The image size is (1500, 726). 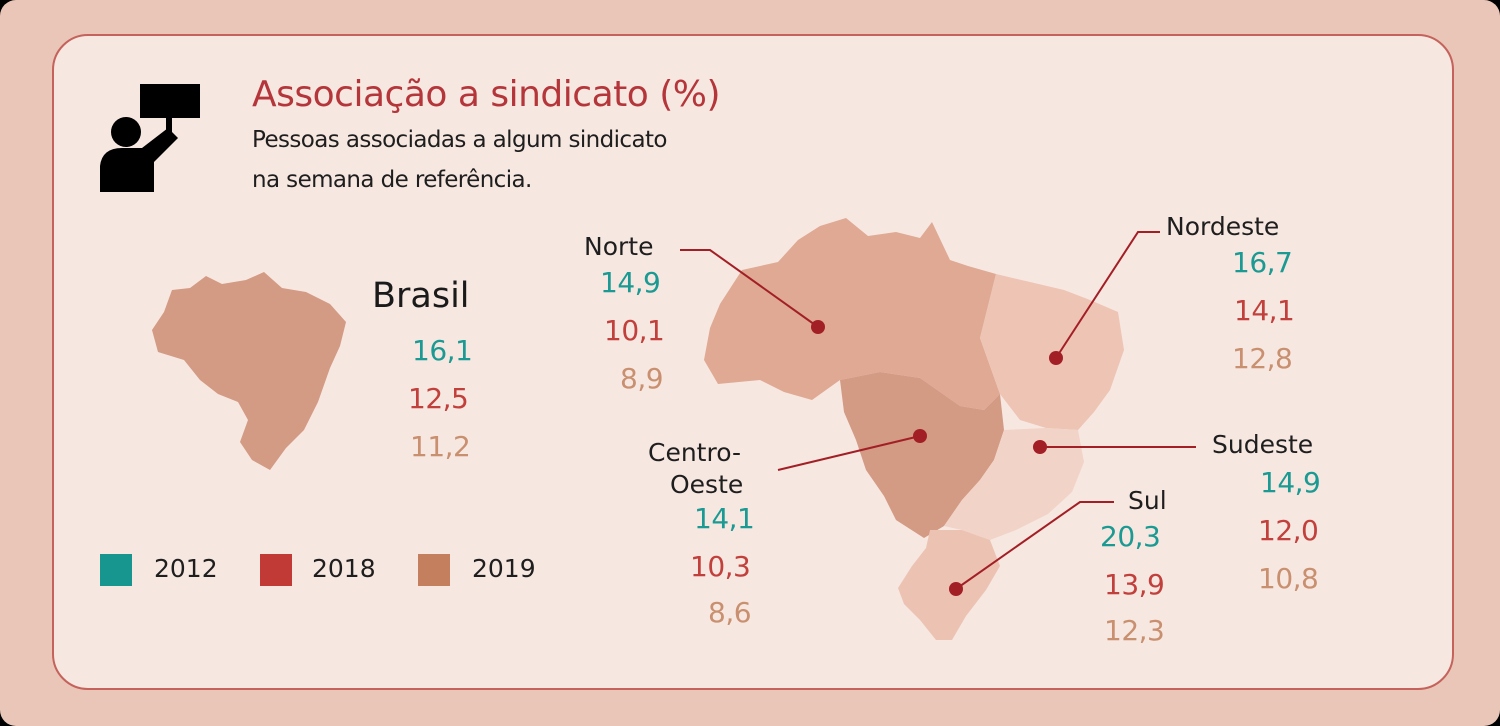 What do you see at coordinates (186, 568) in the screenshot?
I see `legend-label-2012: 2012` at bounding box center [186, 568].